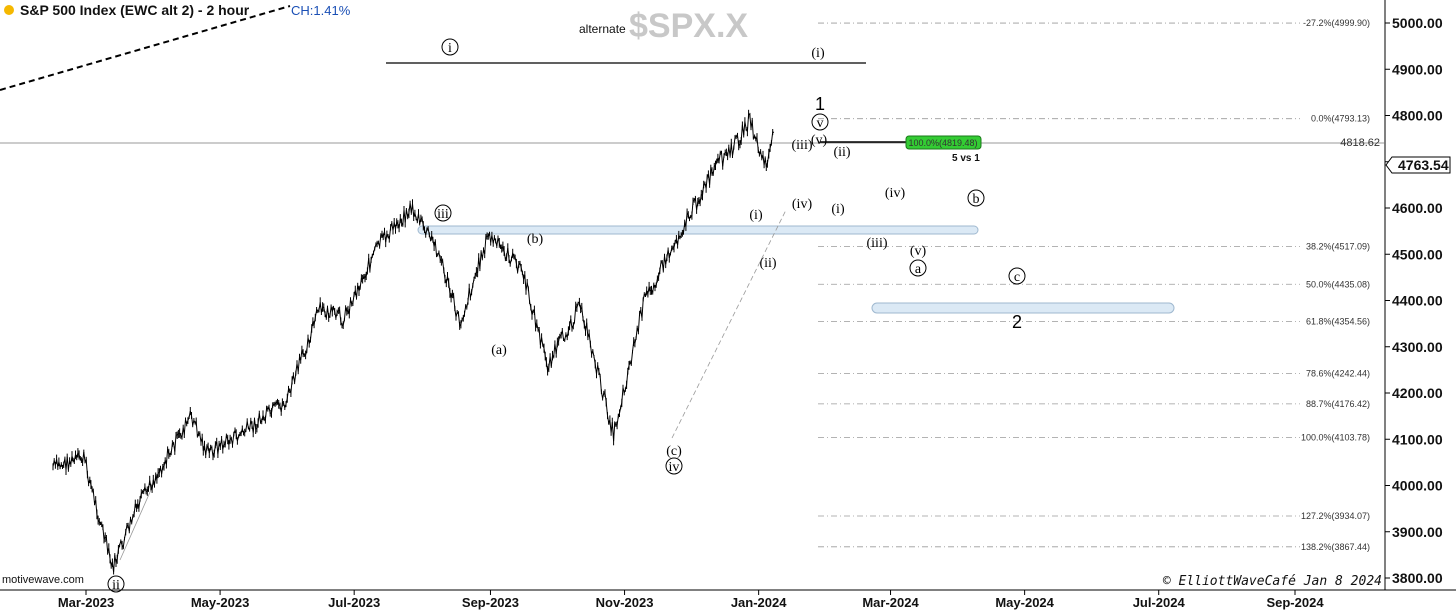 The height and width of the screenshot is (612, 1456). I want to click on wave-label-iii-circled: iii, so click(443, 214).